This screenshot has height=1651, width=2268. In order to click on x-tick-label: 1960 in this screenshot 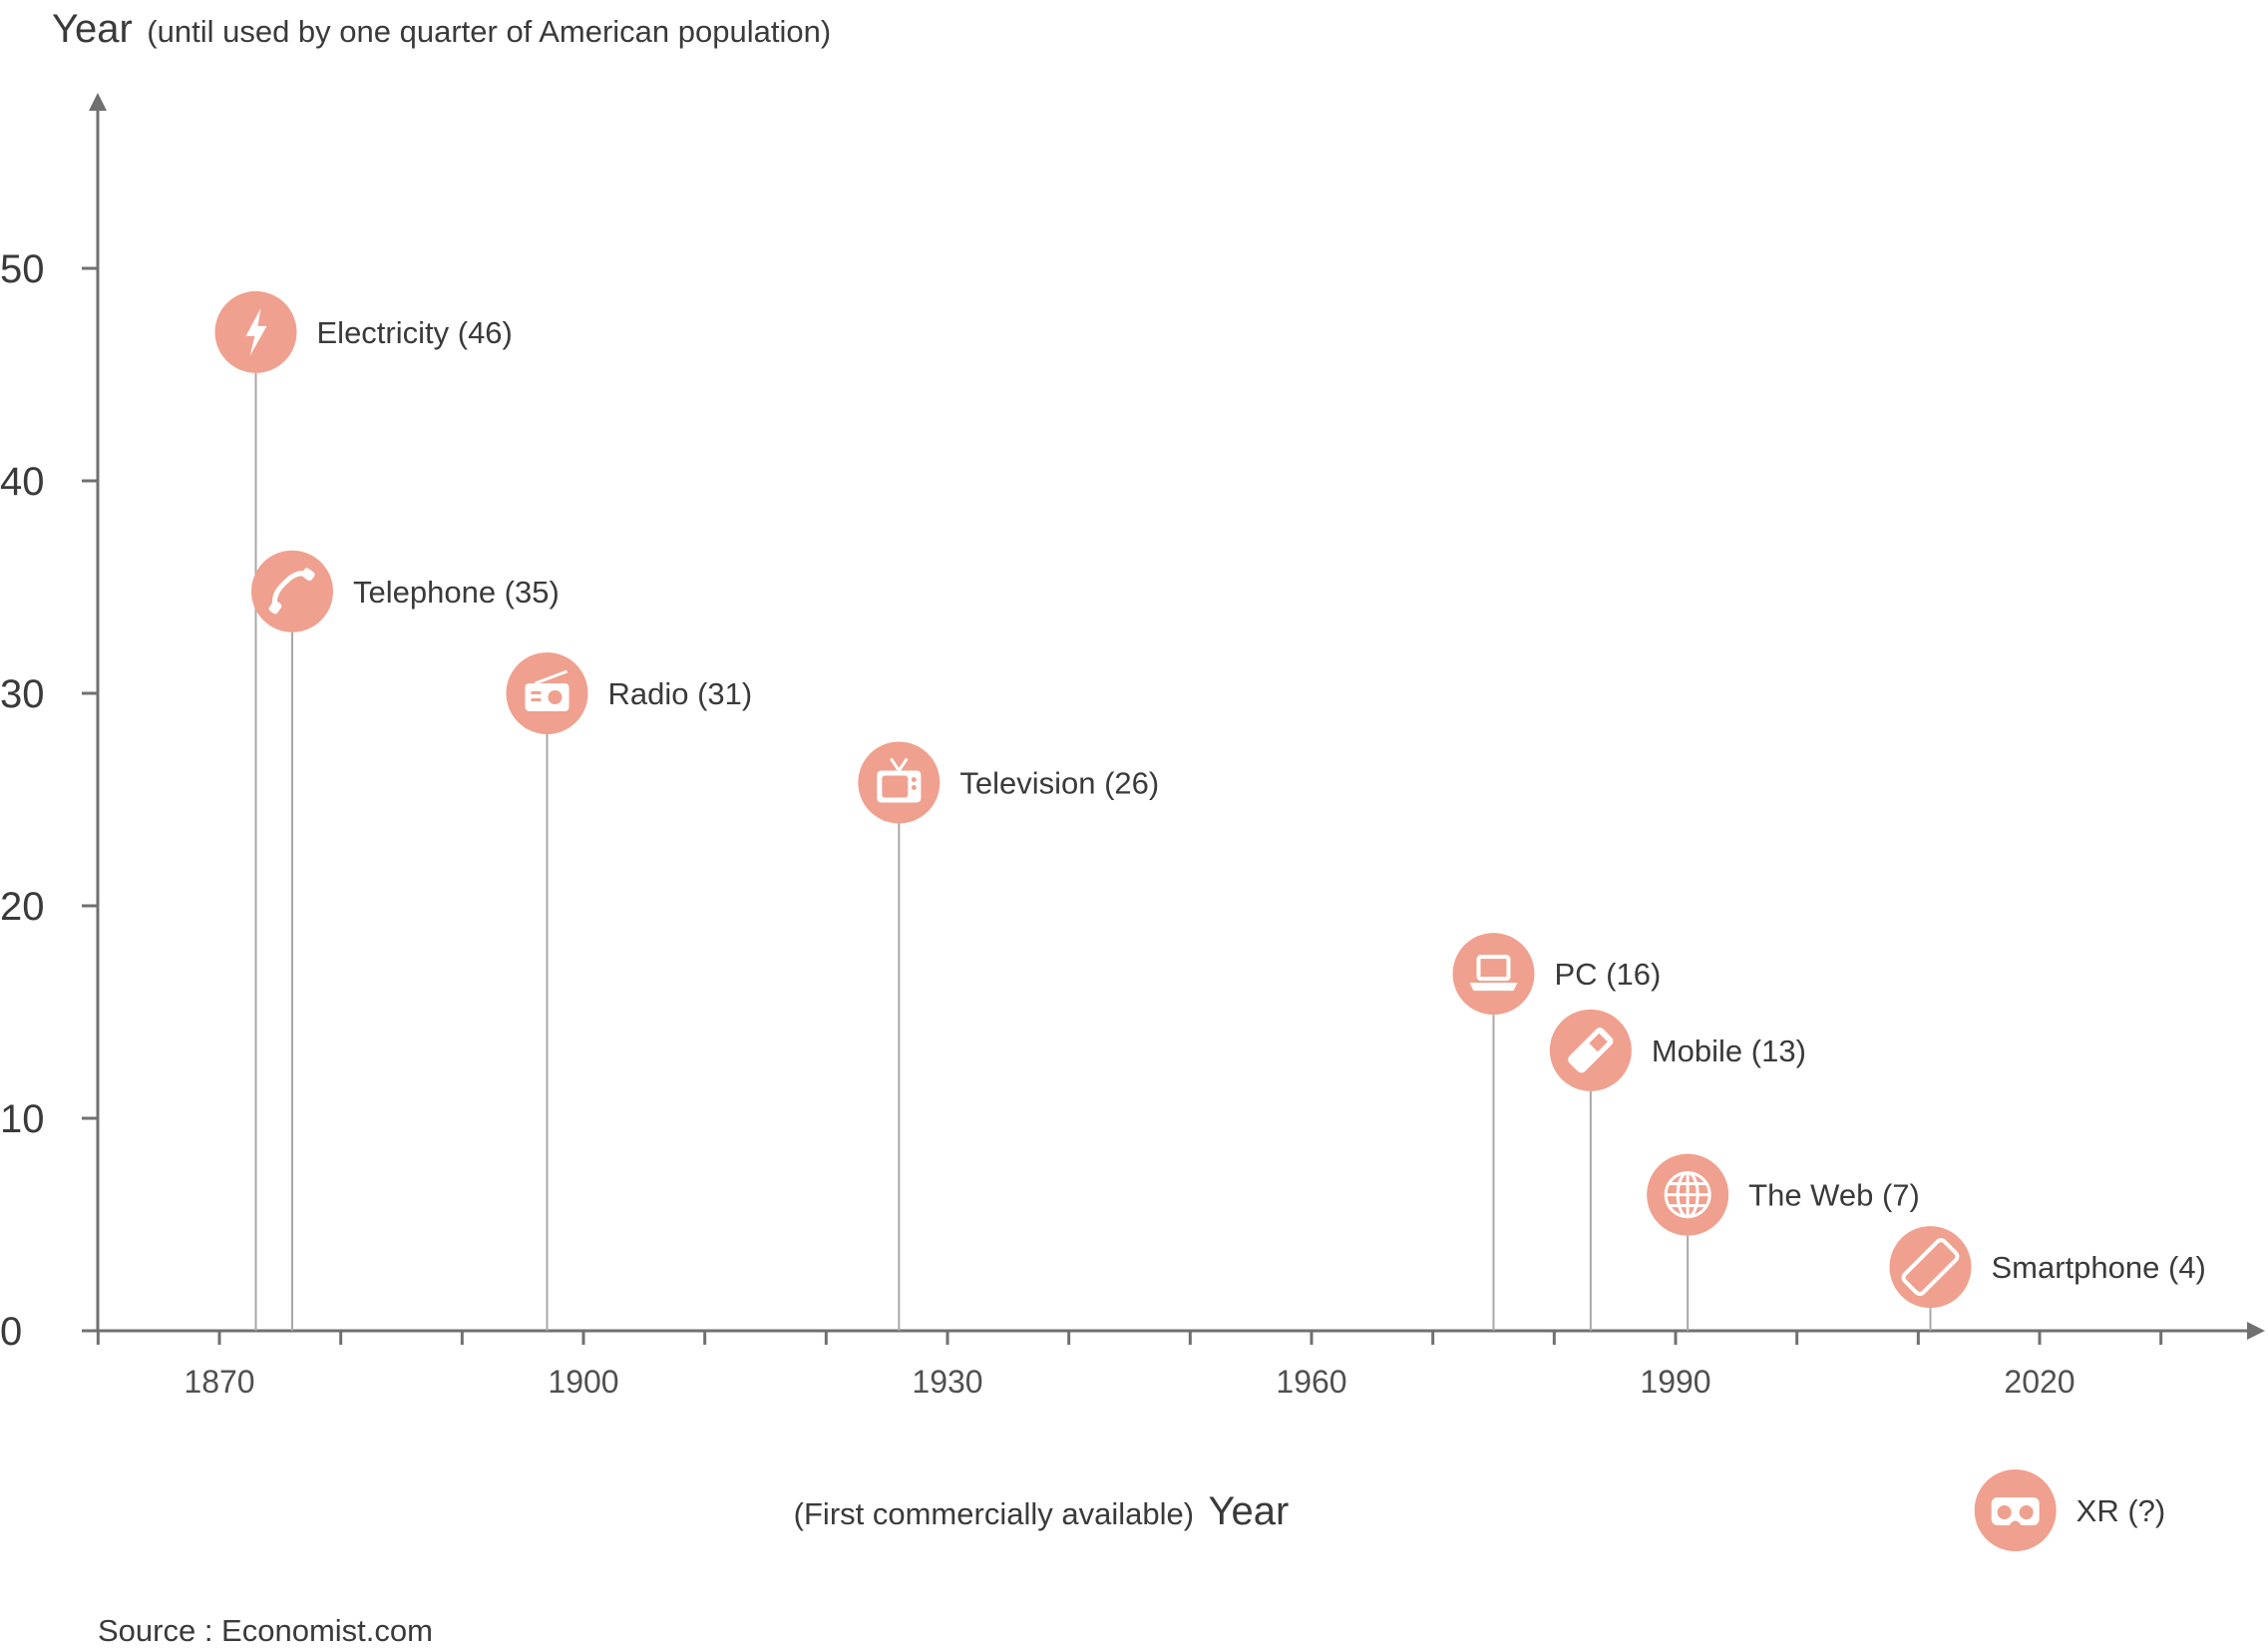, I will do `click(1311, 1382)`.